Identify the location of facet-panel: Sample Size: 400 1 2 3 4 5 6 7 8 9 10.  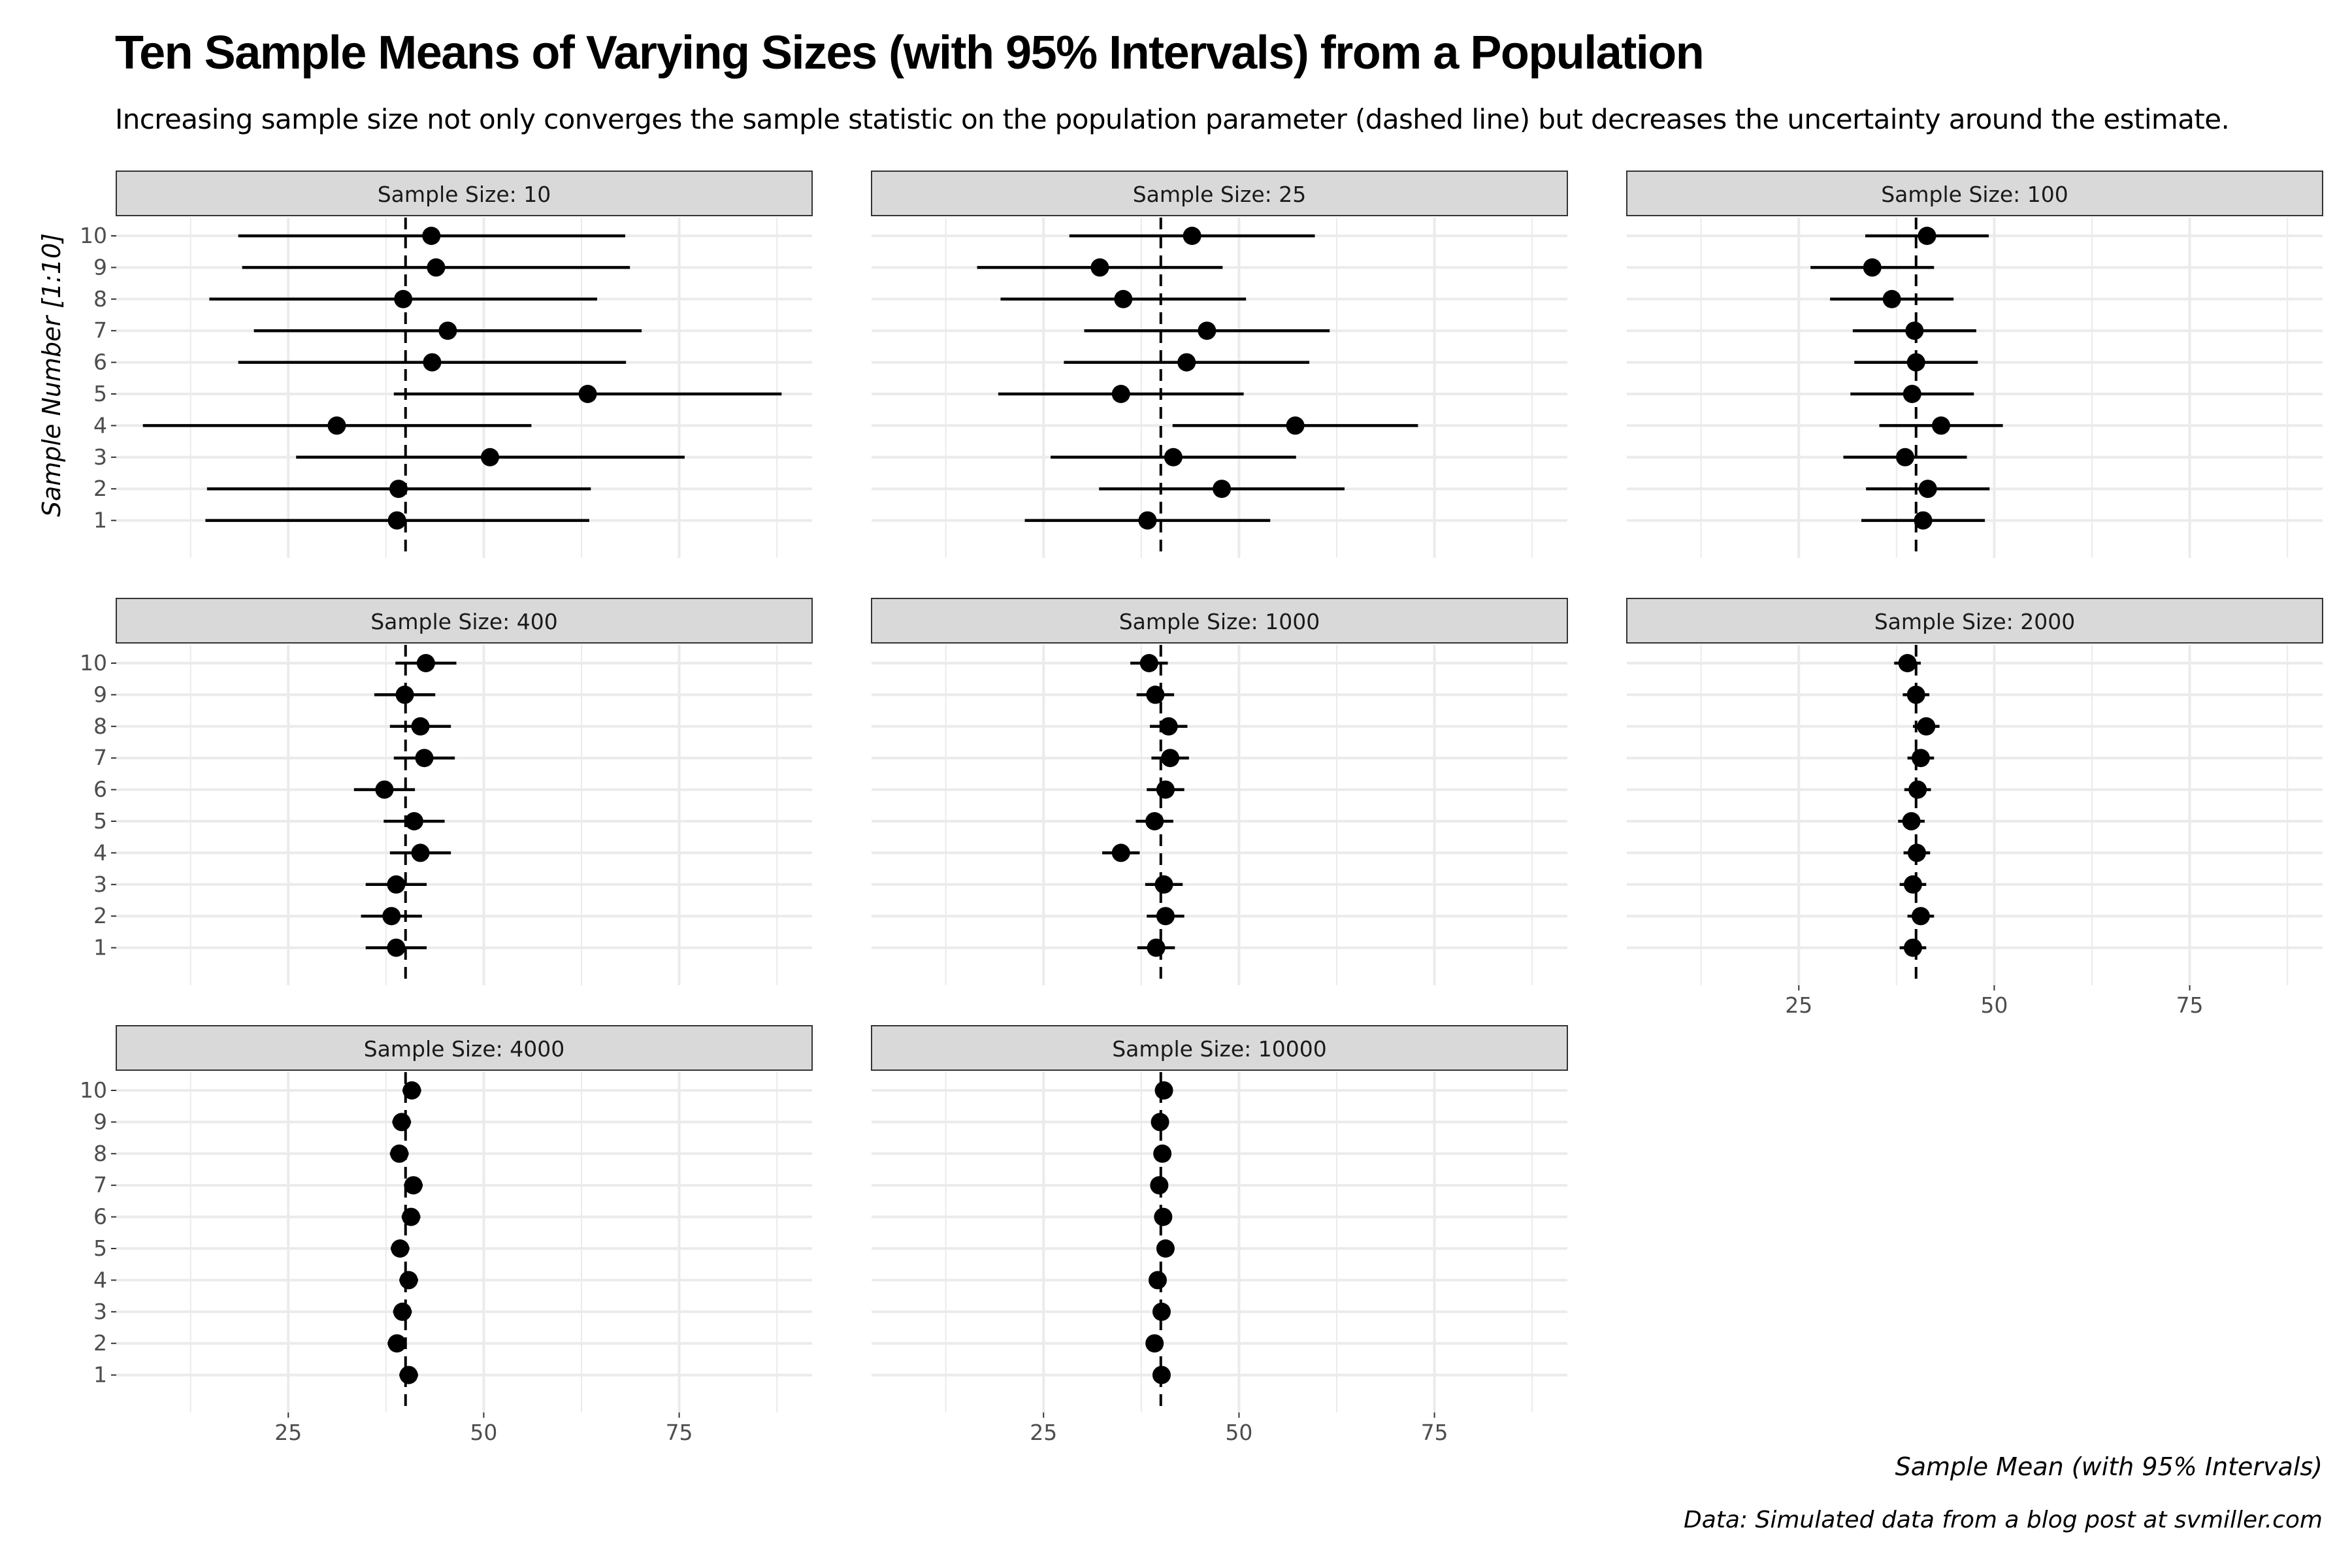
(446, 791).